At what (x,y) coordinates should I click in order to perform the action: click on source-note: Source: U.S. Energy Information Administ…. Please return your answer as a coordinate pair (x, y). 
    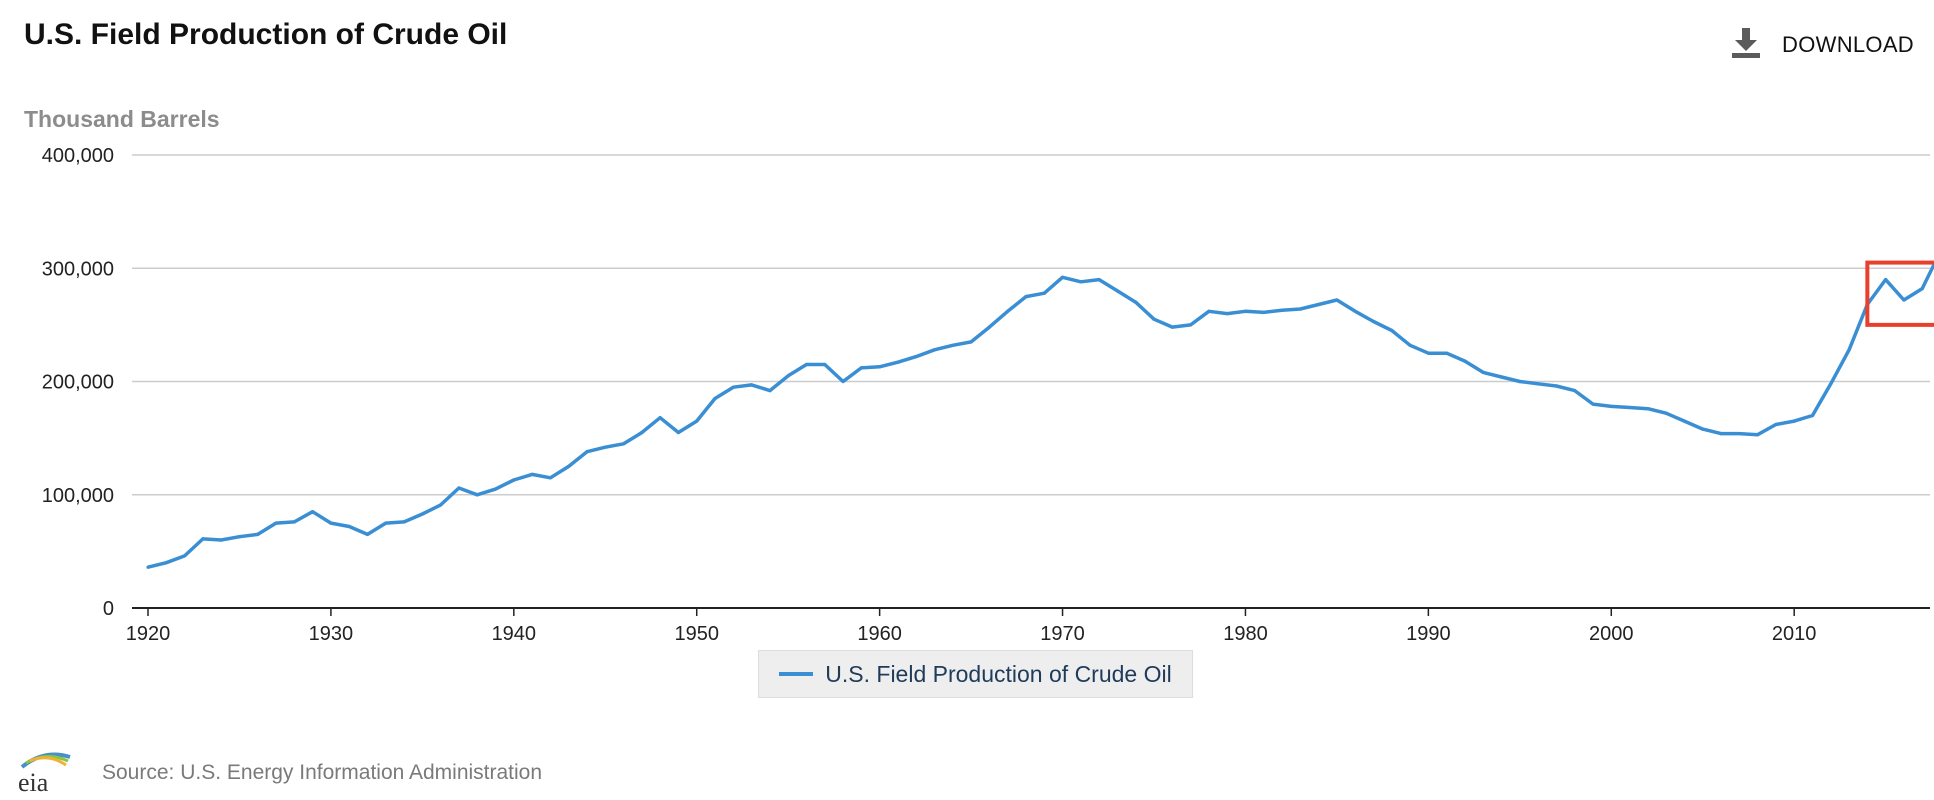
    Looking at the image, I should click on (322, 772).